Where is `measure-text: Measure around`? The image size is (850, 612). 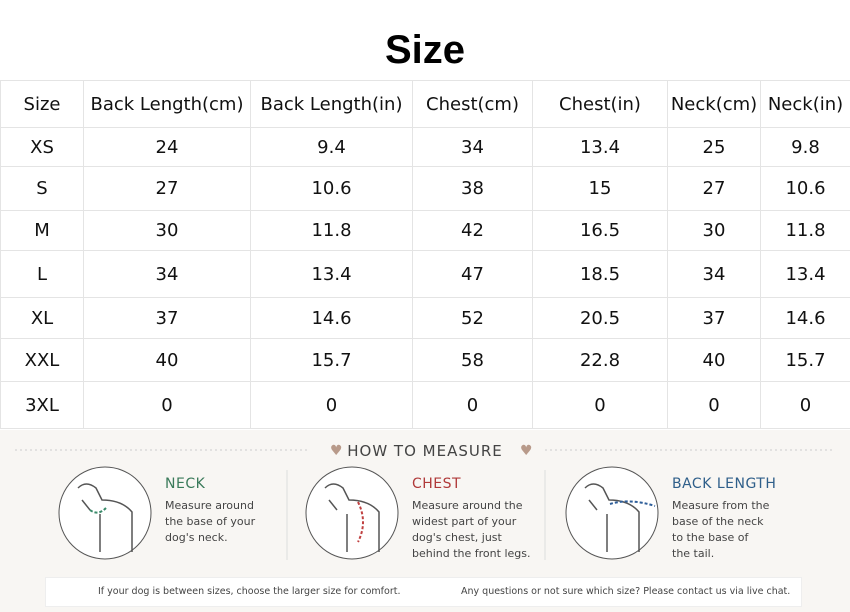 measure-text: Measure around is located at coordinates (209, 505).